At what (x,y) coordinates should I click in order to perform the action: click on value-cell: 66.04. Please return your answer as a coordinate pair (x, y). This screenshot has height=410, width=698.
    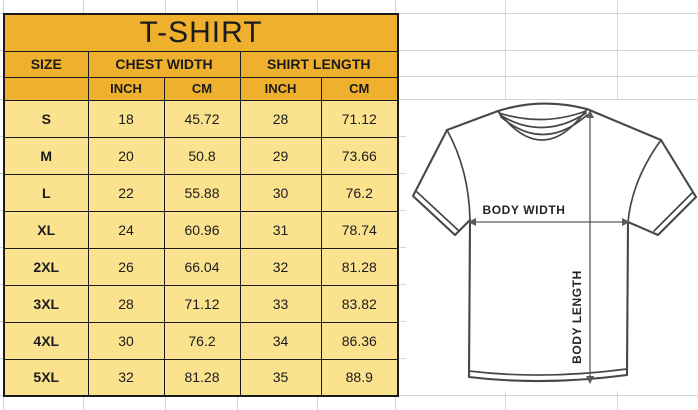
    Looking at the image, I should click on (202, 266).